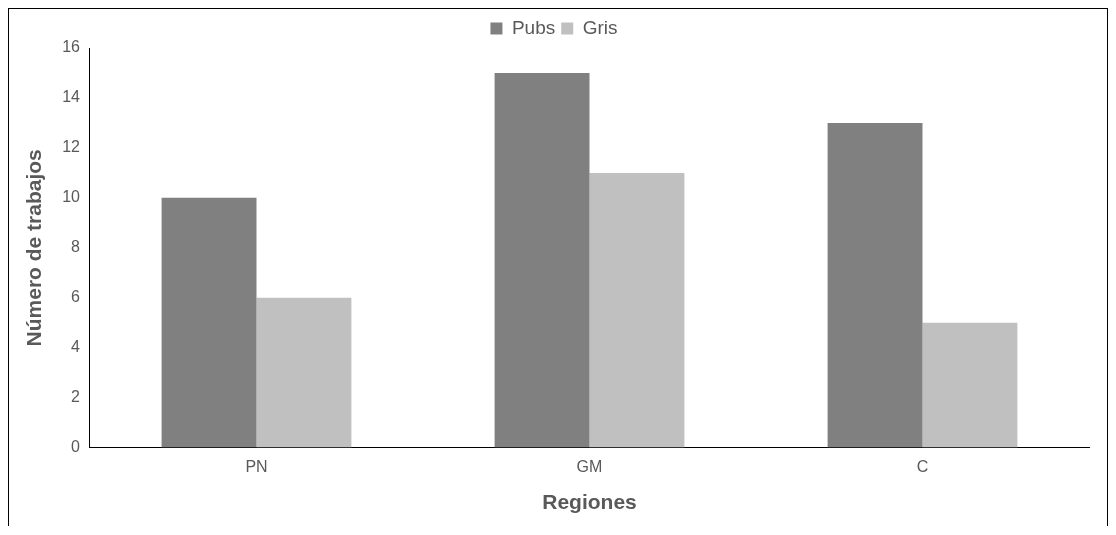 This screenshot has width=1116, height=535. Describe the element at coordinates (76, 297) in the screenshot. I see `y-tick-label: 6` at that location.